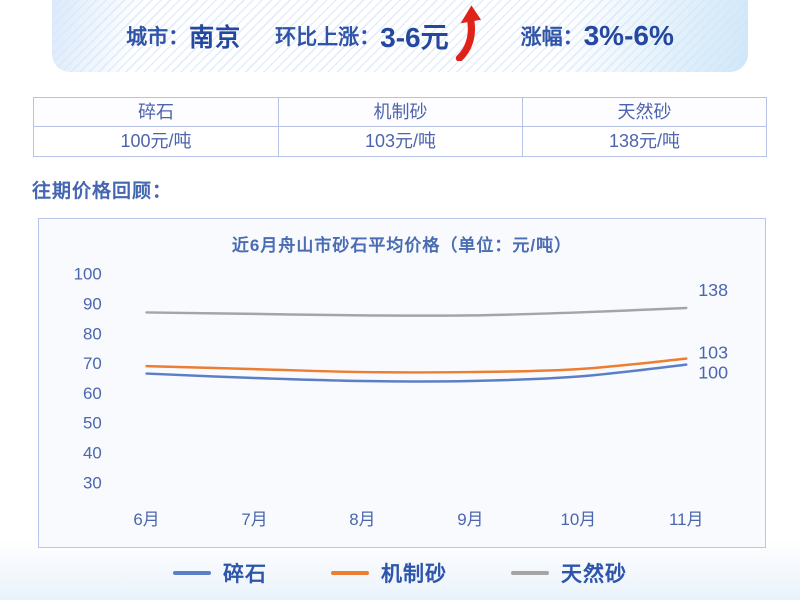  I want to click on red-up-arrow-icon, so click(469, 33).